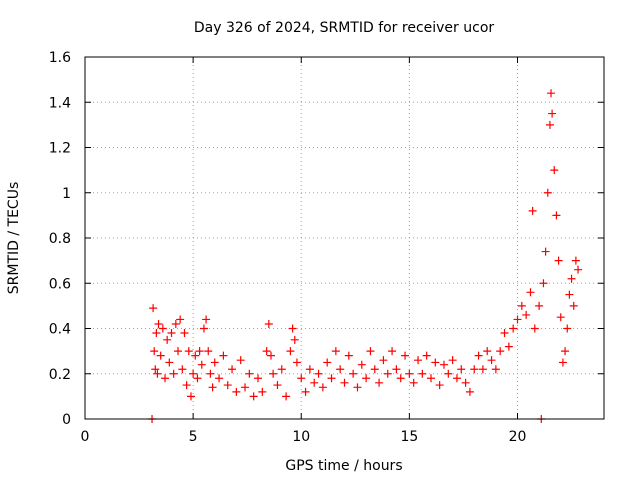 This screenshot has height=484, width=640. Describe the element at coordinates (60, 103) in the screenshot. I see `y-tick-label: 1.4` at that location.